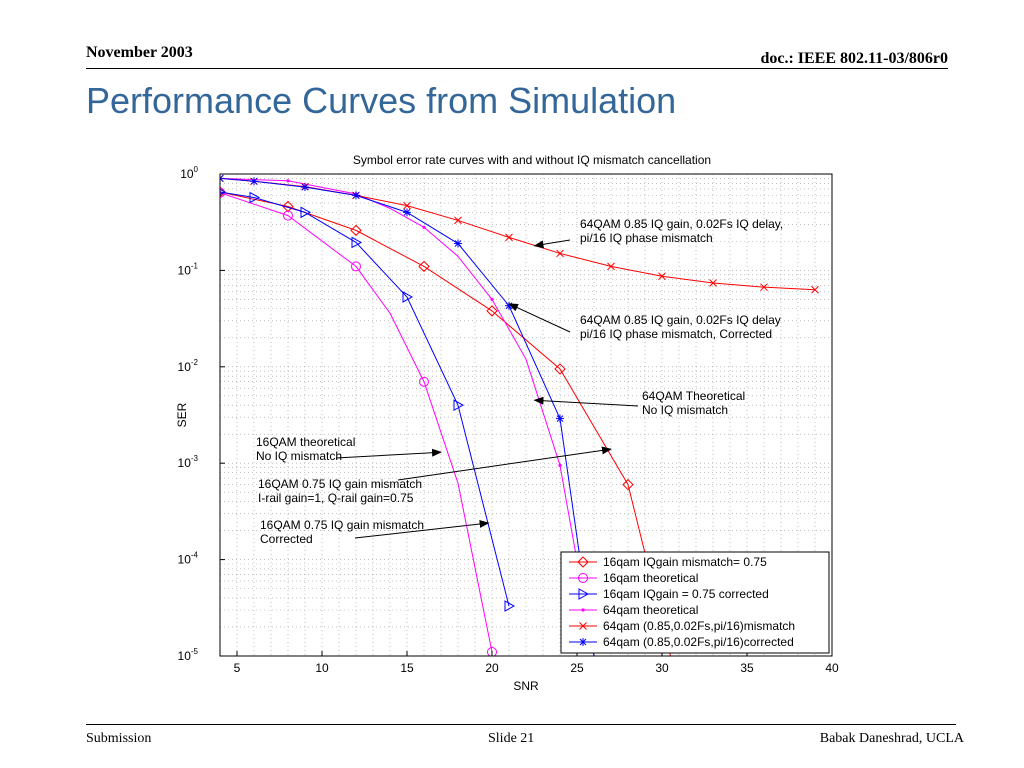  Describe the element at coordinates (698, 642) in the screenshot. I see `legend-label: 64qam (0.85,0.02Fs,pi/16)corrected` at that location.